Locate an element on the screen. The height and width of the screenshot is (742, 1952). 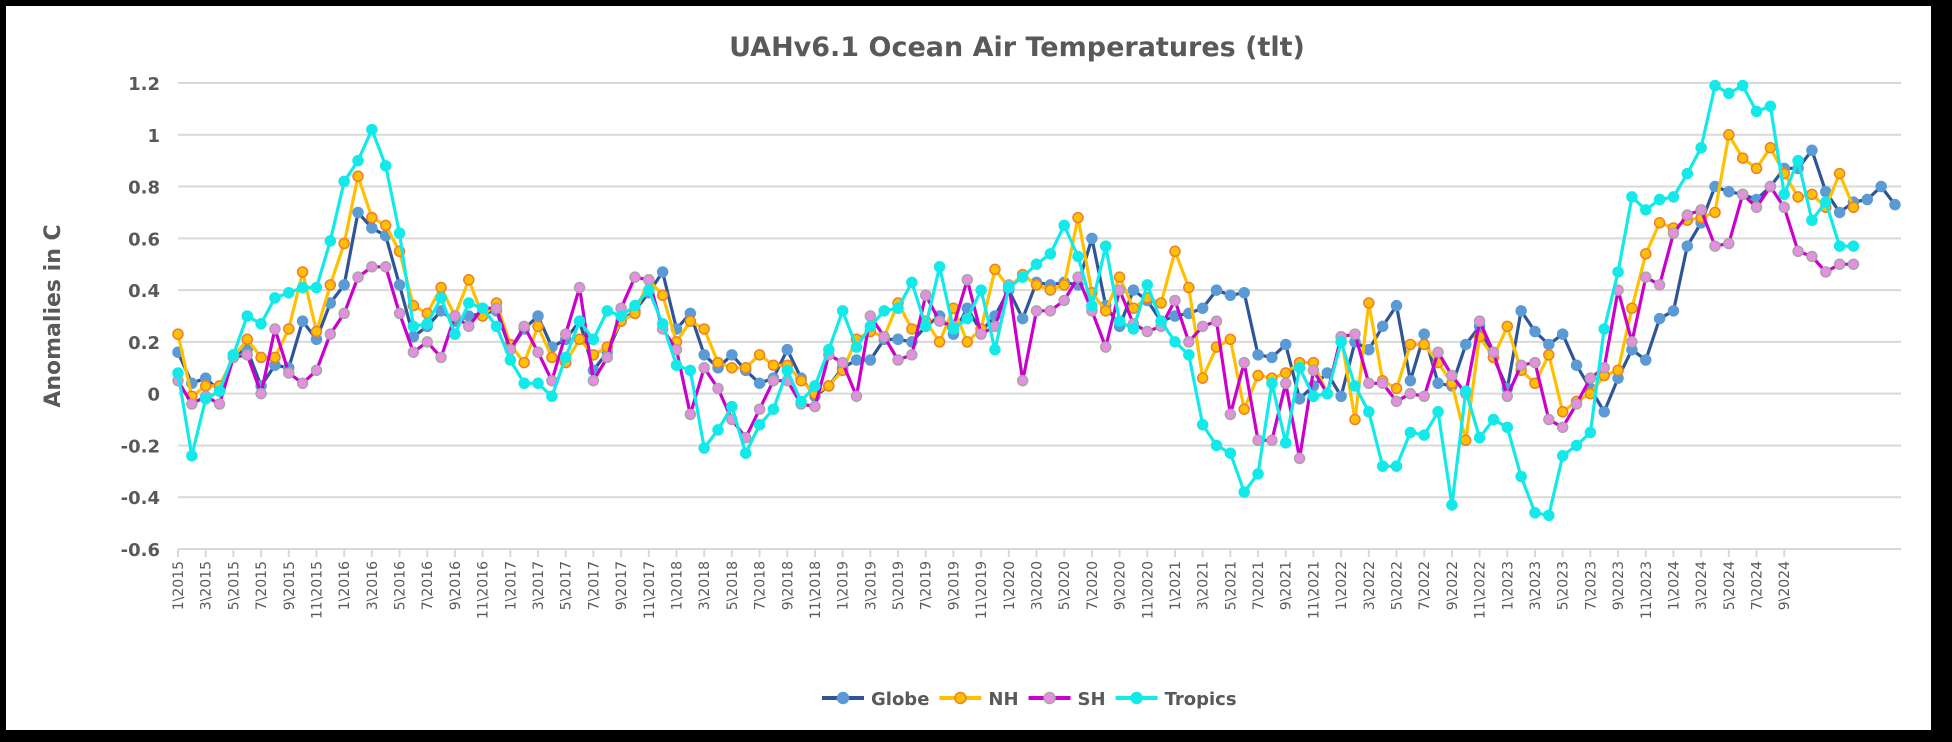
legend-item-globe: Globe is located at coordinates (875, 699).